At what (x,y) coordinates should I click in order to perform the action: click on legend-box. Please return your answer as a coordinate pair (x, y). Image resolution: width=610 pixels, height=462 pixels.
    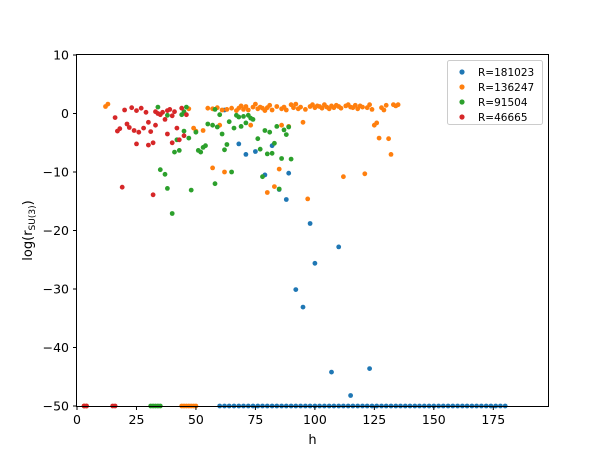
    Looking at the image, I should click on (495, 92).